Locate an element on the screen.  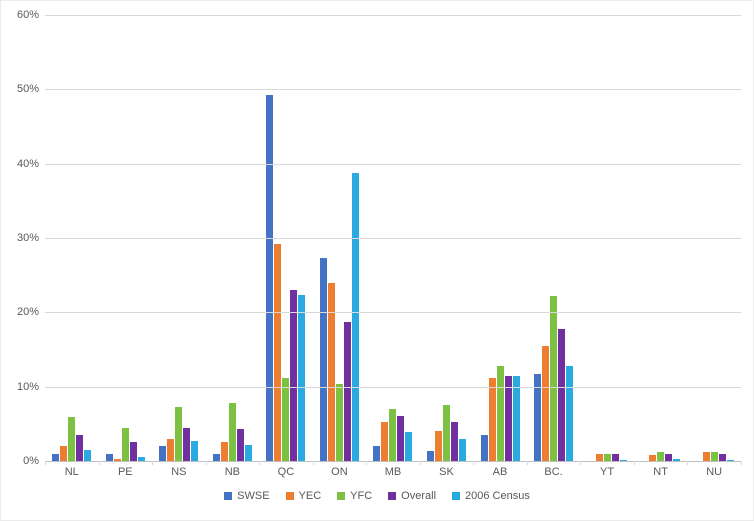
x-category-label: PE is located at coordinates (125, 472).